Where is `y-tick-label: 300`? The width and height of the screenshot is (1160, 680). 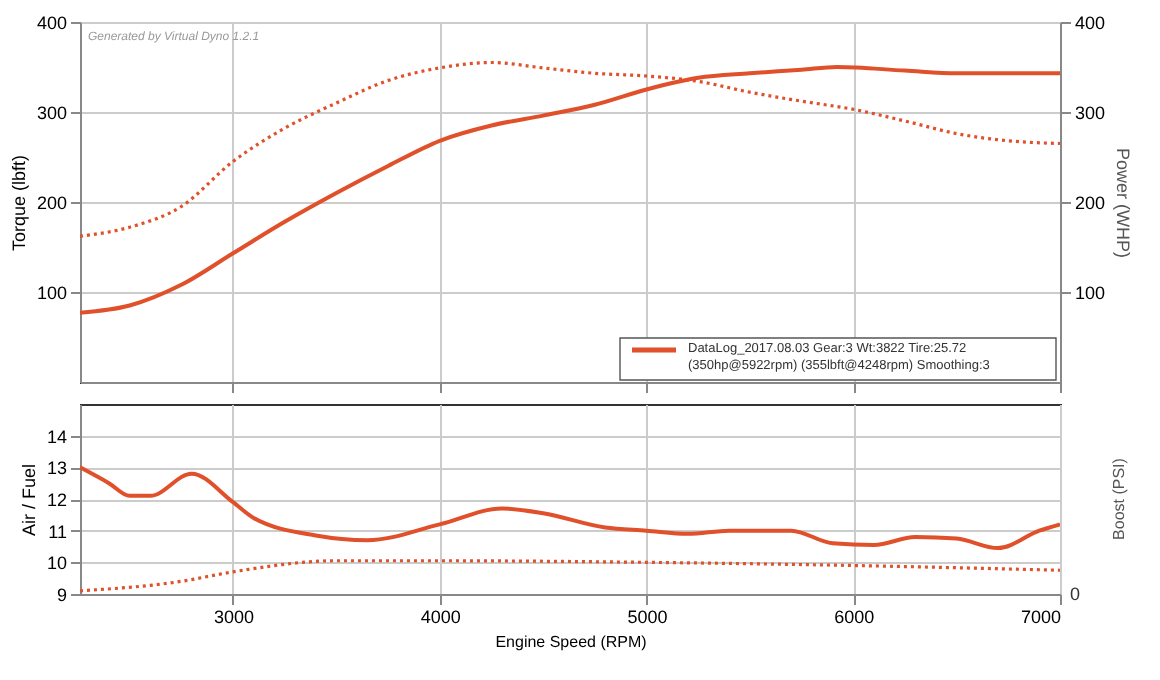
y-tick-label: 300 is located at coordinates (51, 113).